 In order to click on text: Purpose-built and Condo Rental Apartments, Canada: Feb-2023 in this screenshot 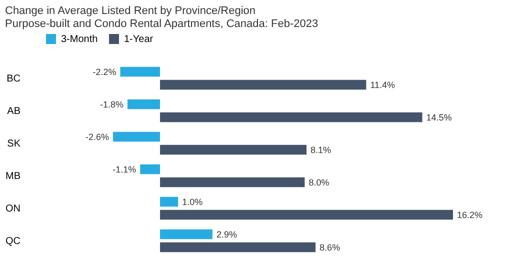, I will do `click(161, 24)`.